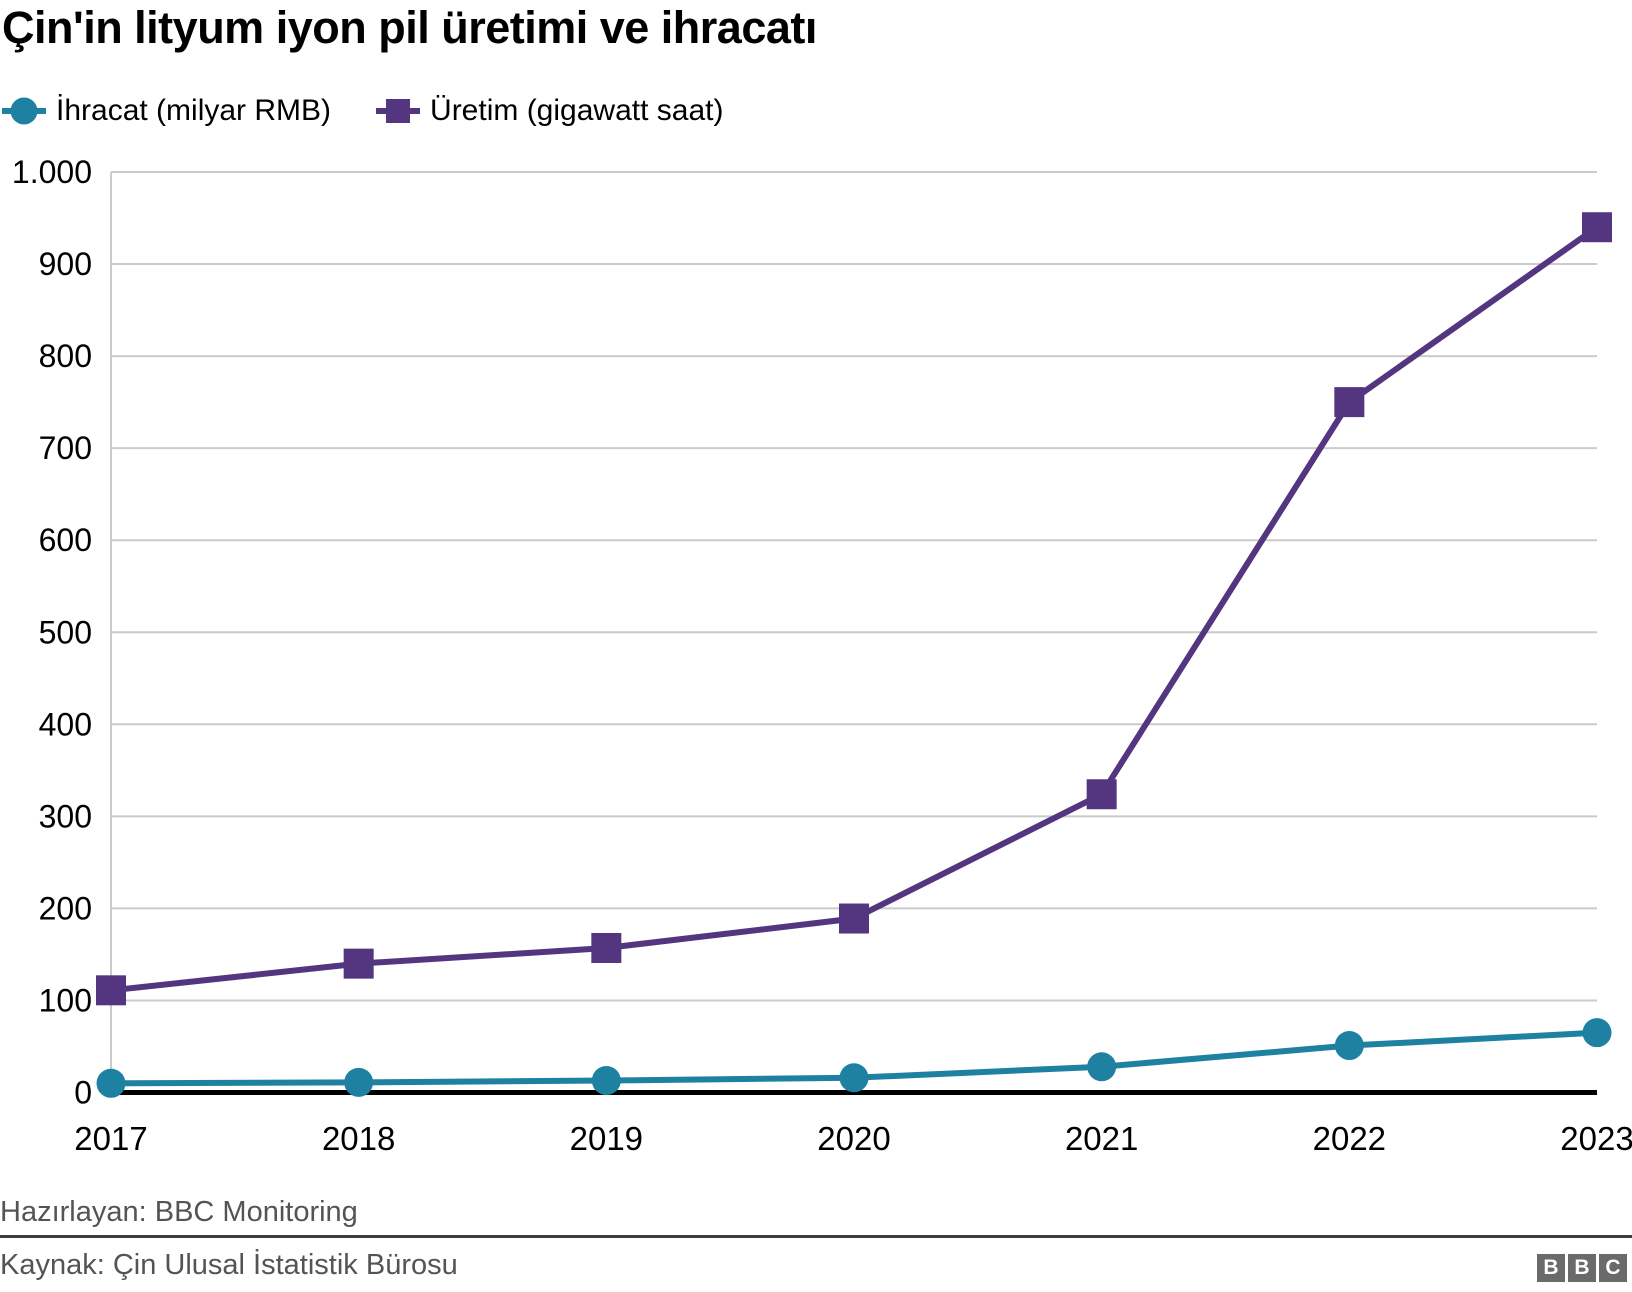  What do you see at coordinates (65, 264) in the screenshot?
I see `y-tick-label: 900` at bounding box center [65, 264].